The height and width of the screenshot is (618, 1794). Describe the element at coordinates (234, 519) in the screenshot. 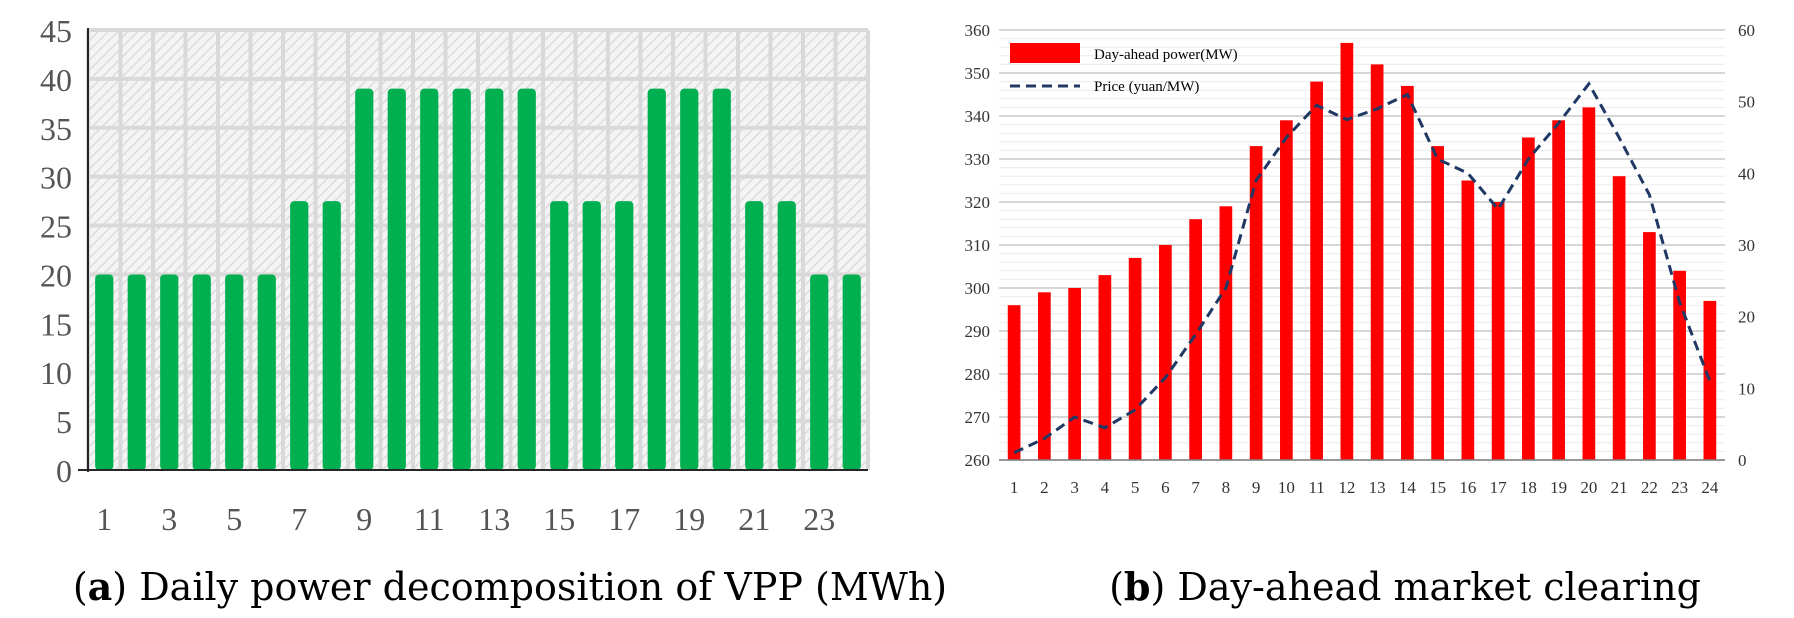

I see `chart-a-x-tick-label: 5` at that location.